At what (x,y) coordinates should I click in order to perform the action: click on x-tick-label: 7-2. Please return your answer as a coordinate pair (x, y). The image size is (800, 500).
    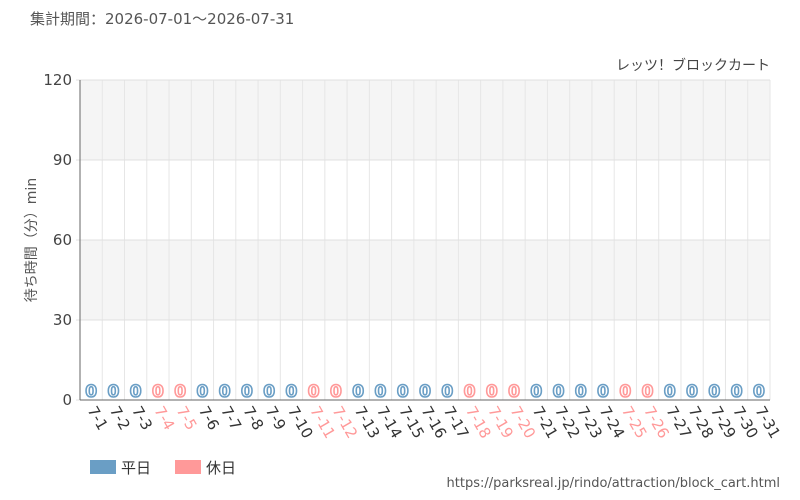
    Looking at the image, I should click on (120, 418).